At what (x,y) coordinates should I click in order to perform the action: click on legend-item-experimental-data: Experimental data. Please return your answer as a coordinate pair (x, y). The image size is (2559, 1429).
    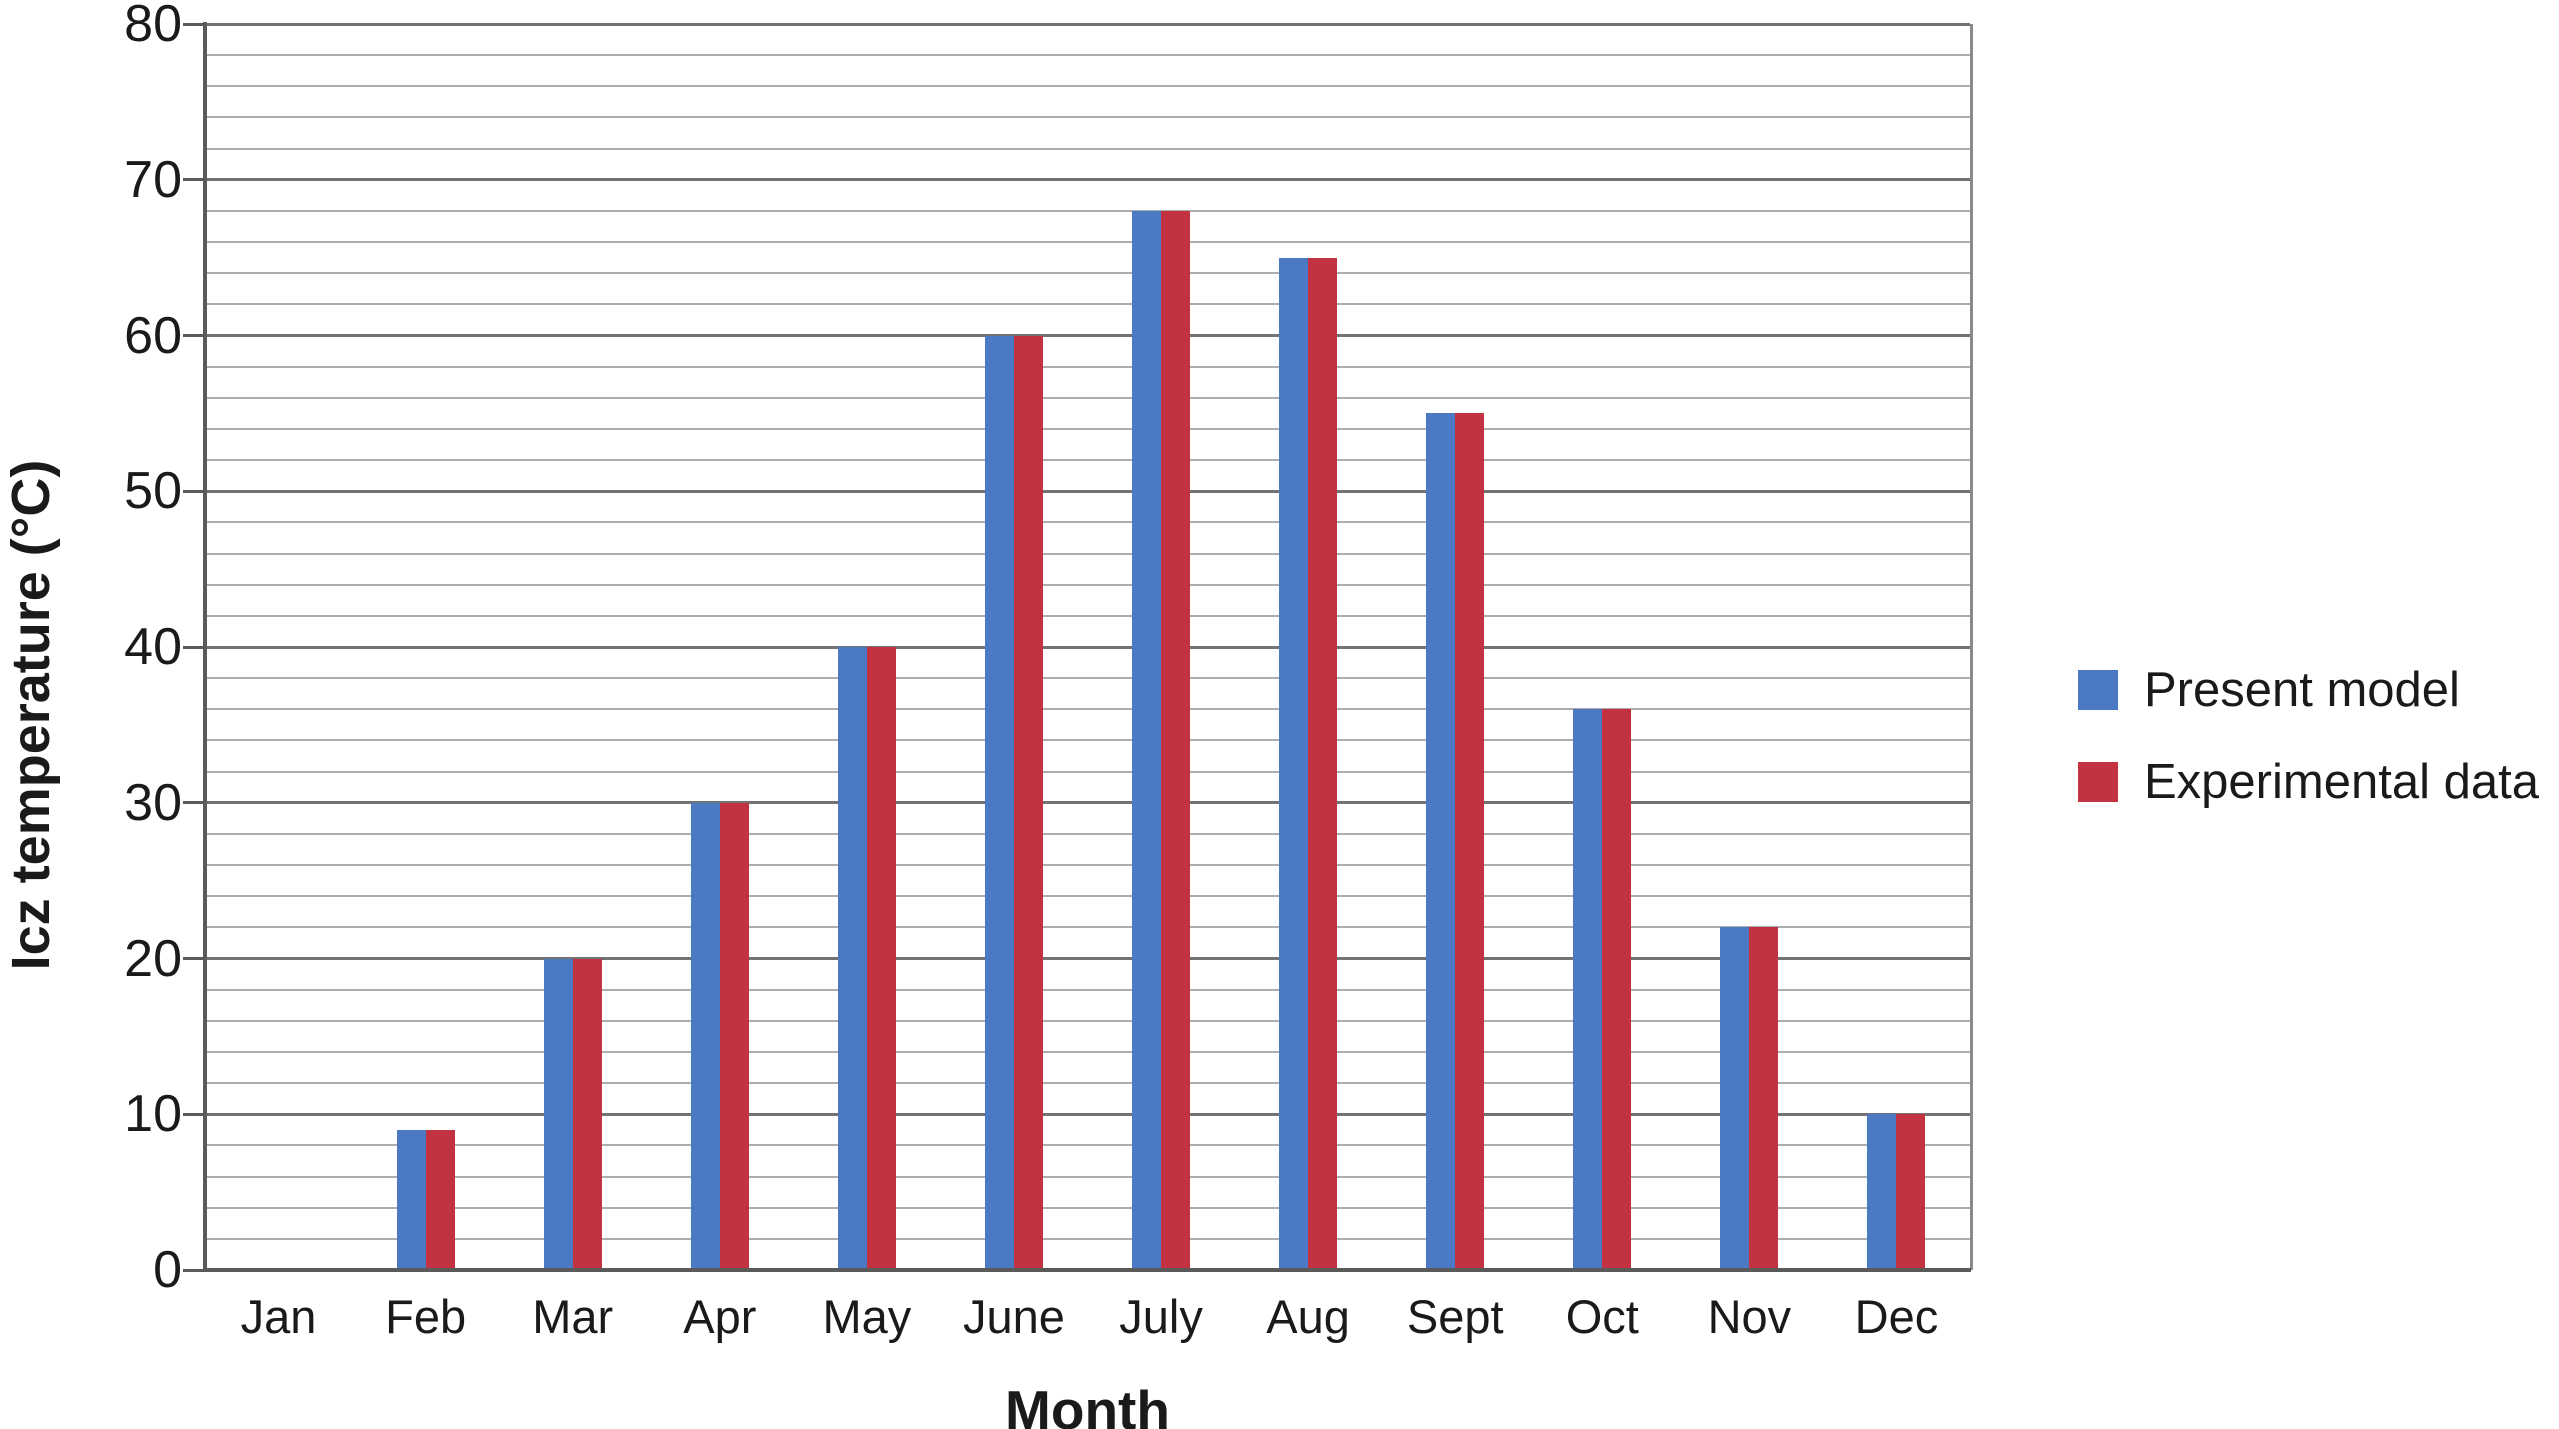
    Looking at the image, I should click on (2308, 782).